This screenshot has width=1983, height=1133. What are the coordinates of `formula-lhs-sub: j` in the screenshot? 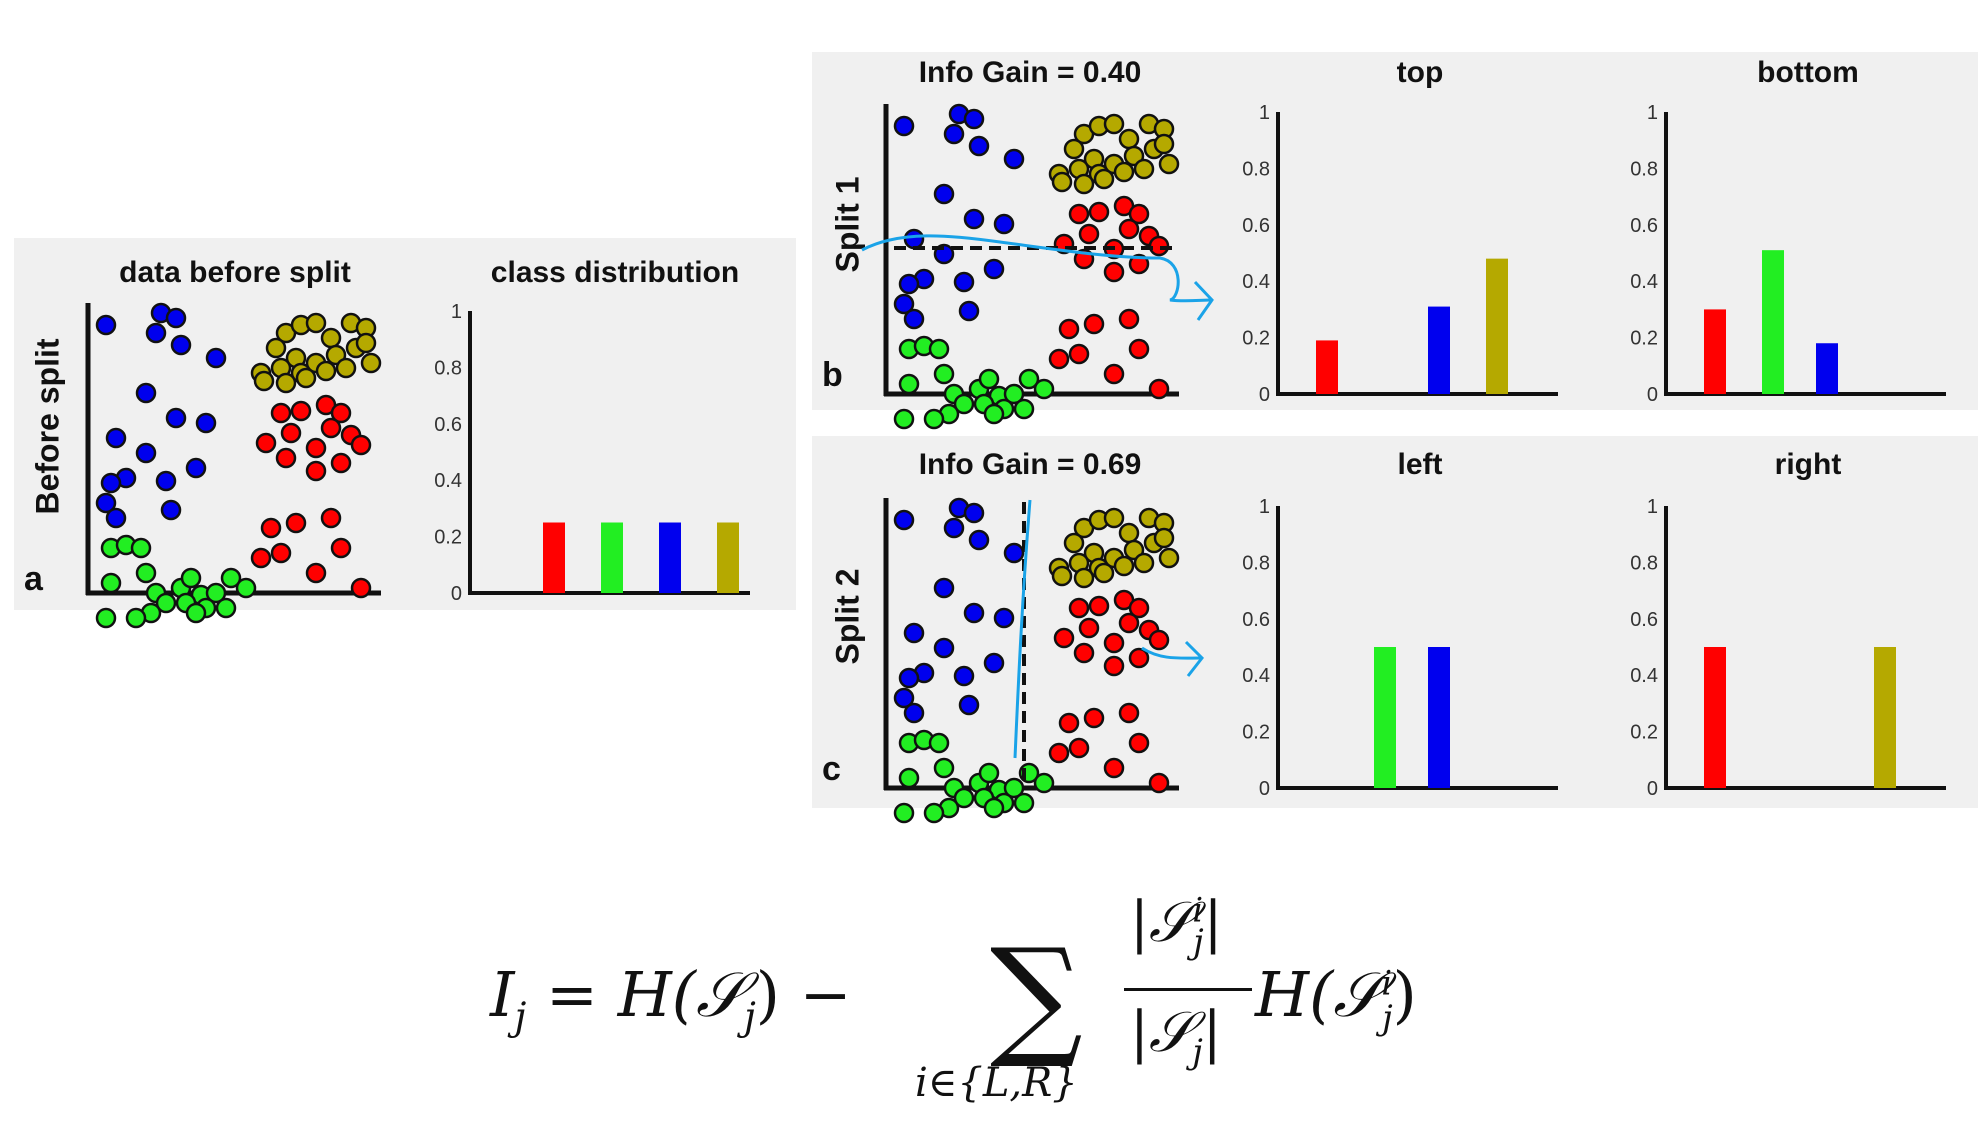 It's located at (520, 1016).